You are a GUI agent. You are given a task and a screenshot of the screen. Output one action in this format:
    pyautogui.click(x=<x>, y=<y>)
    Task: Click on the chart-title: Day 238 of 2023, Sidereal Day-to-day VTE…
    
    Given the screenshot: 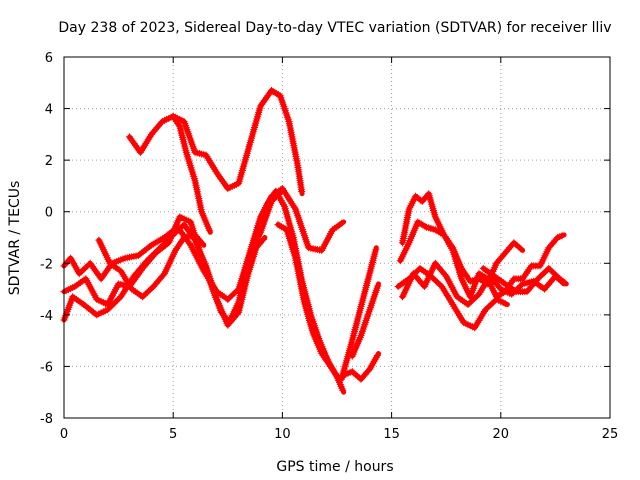 What is the action you would take?
    pyautogui.click(x=334, y=28)
    